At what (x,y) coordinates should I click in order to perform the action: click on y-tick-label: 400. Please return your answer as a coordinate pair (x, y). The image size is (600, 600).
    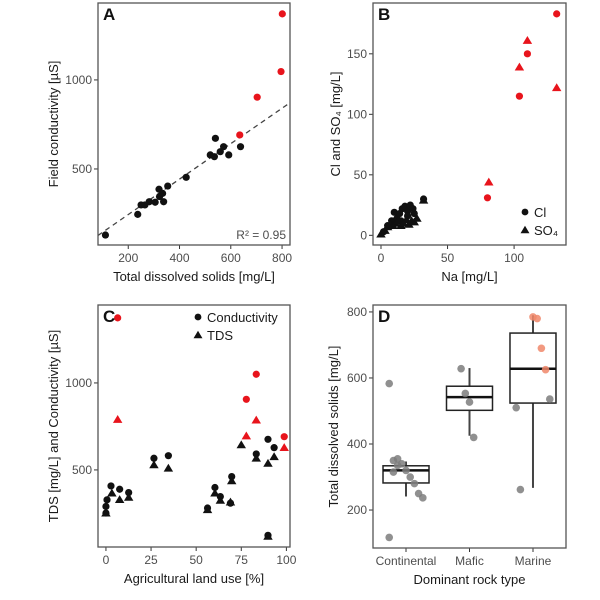
    Looking at the image, I should click on (357, 444).